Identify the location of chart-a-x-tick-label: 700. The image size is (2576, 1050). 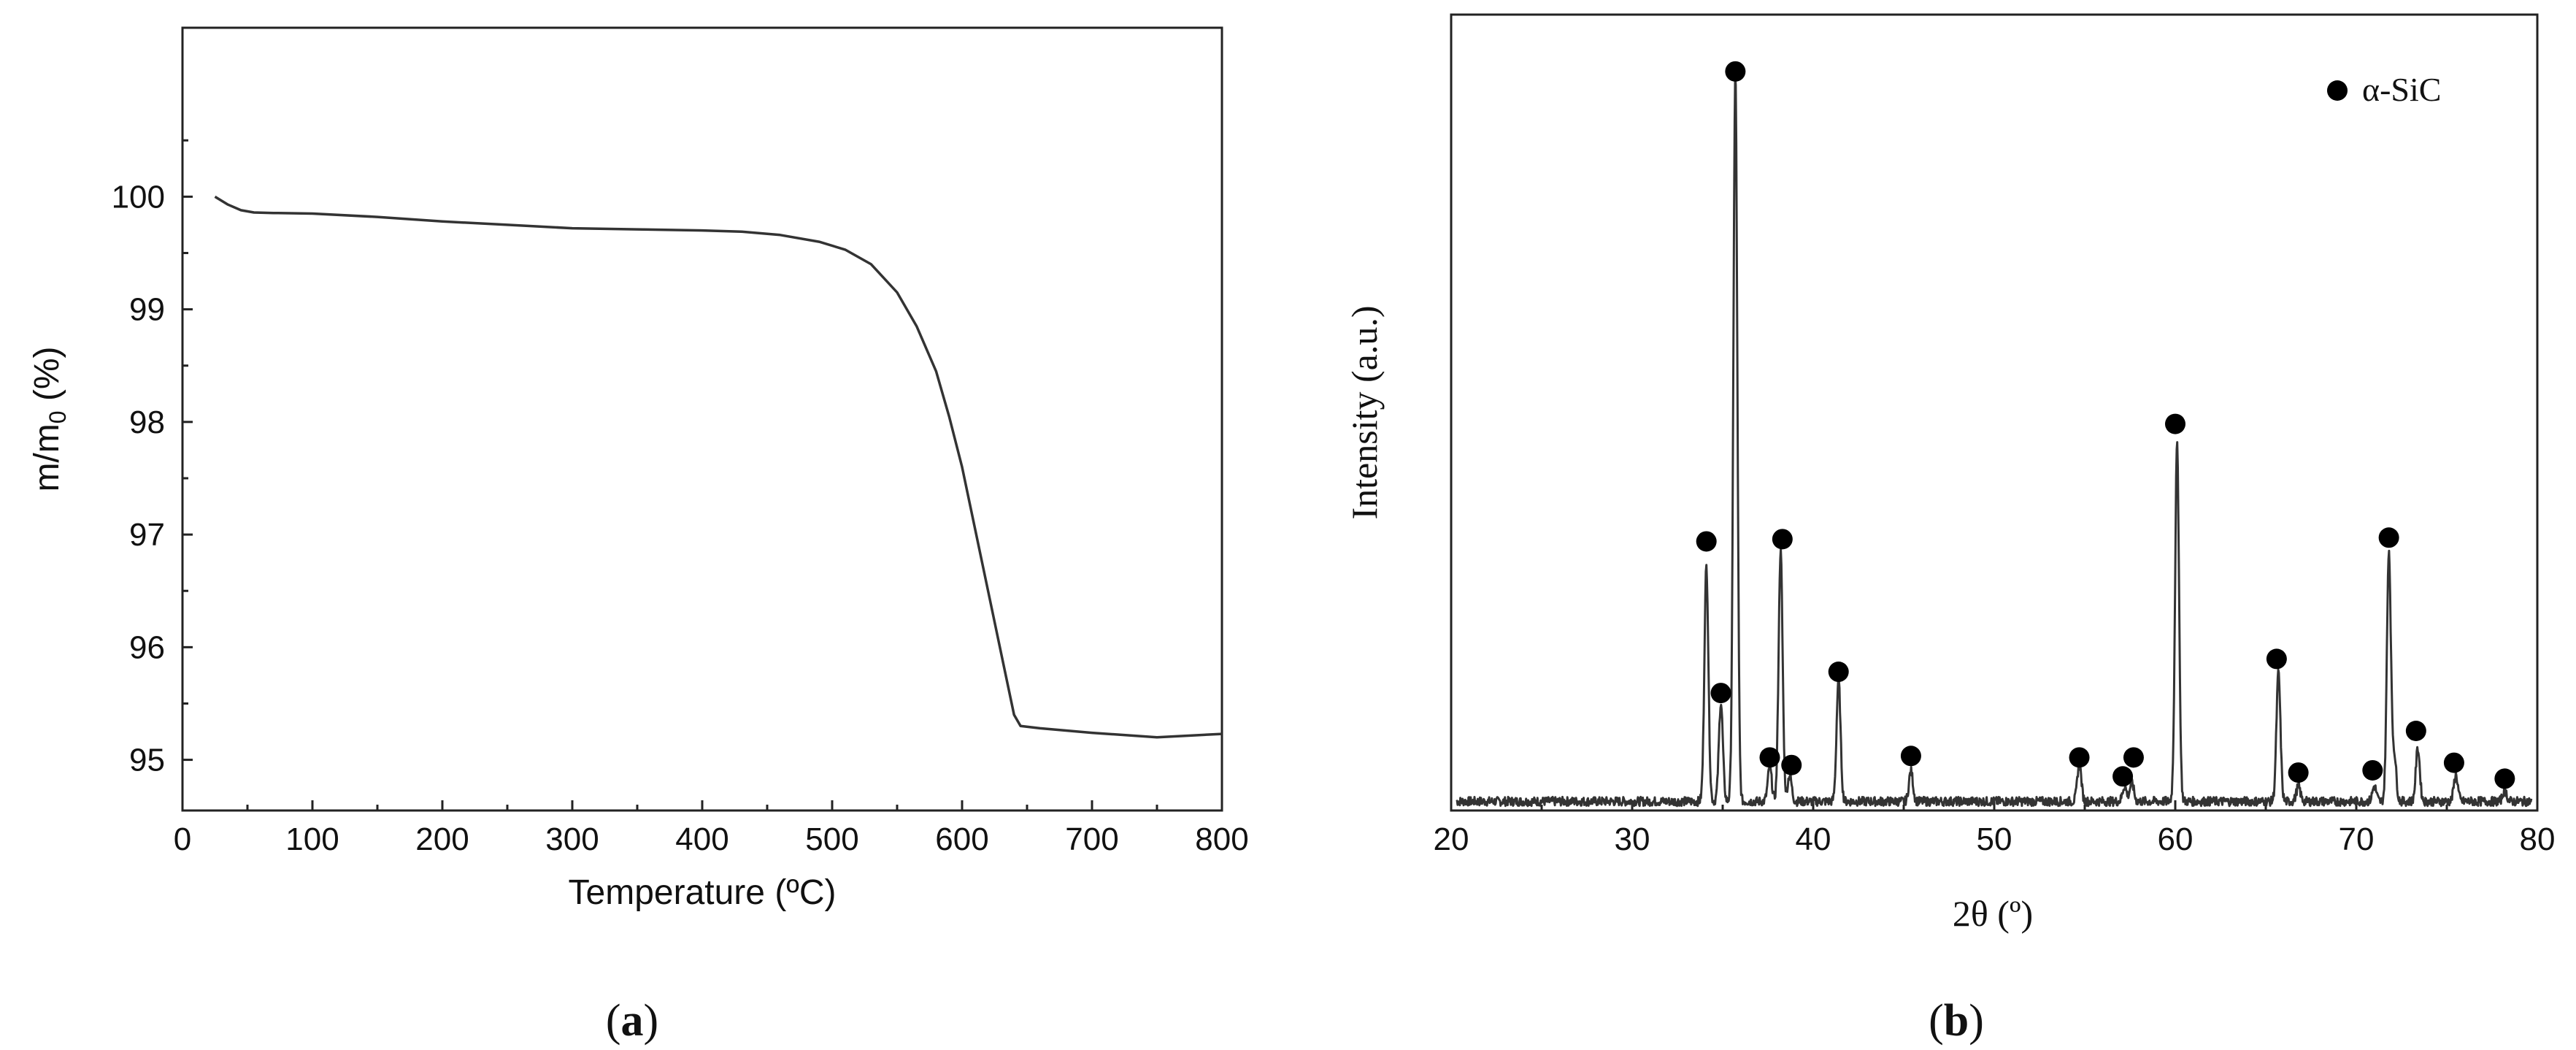
(1091, 839).